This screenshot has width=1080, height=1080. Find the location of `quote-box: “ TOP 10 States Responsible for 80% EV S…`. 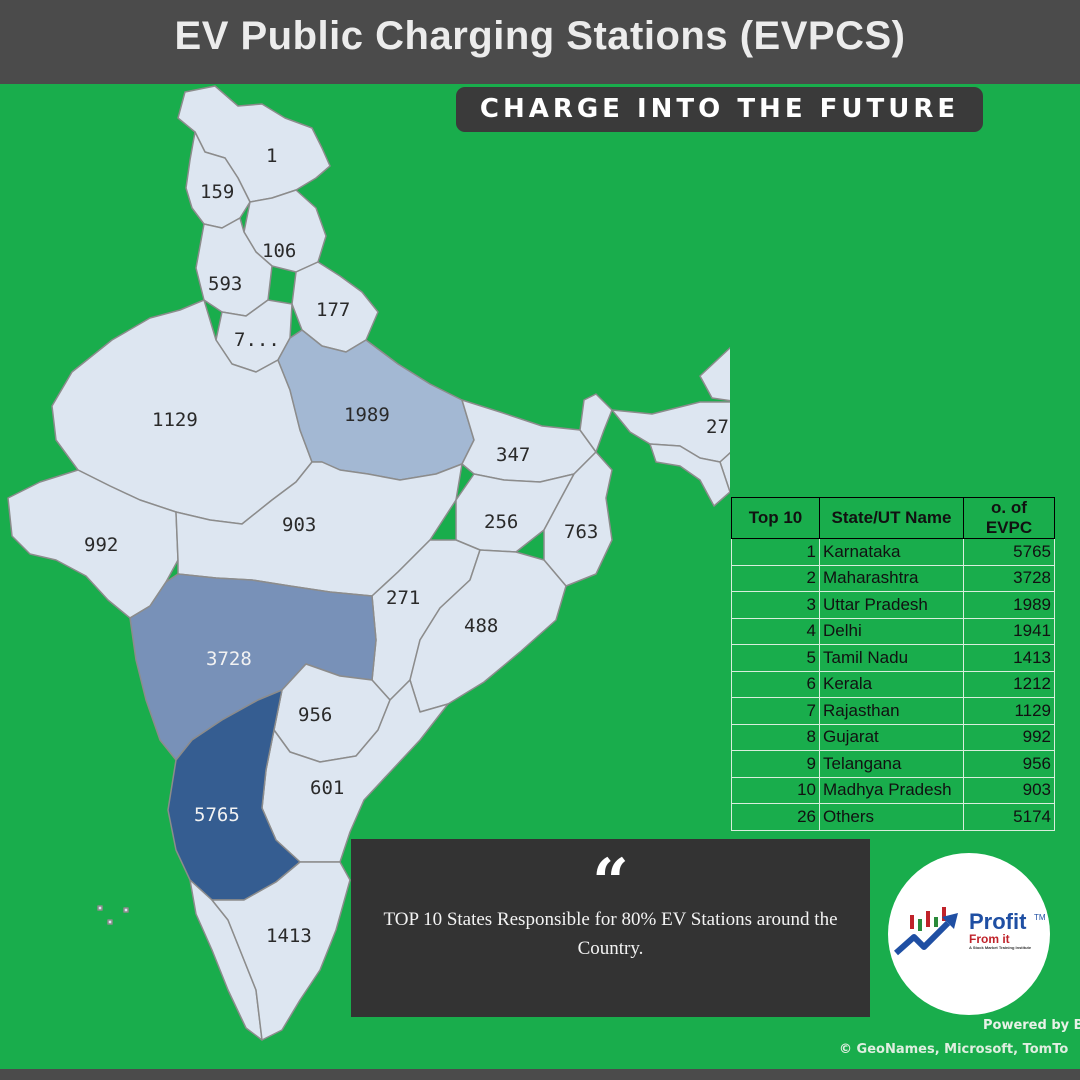

quote-box: “ TOP 10 States Responsible for 80% EV S… is located at coordinates (610, 928).